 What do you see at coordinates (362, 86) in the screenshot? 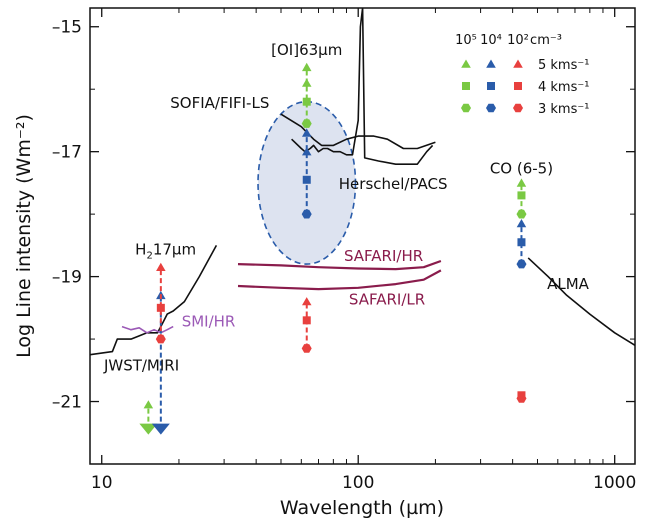
I see `curve-herschel-pacs` at bounding box center [362, 86].